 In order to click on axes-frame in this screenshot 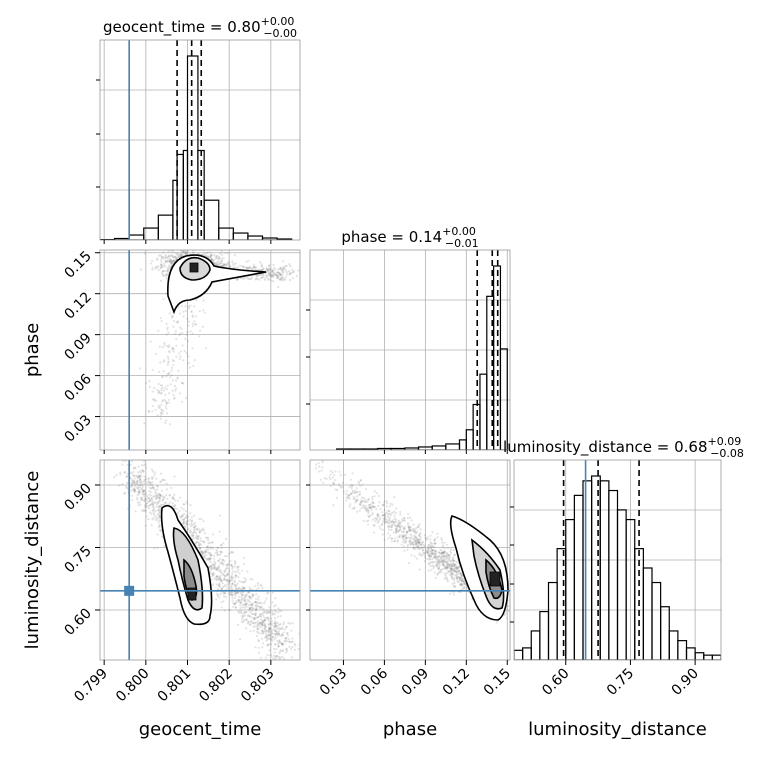, I will do `click(410, 560)`.